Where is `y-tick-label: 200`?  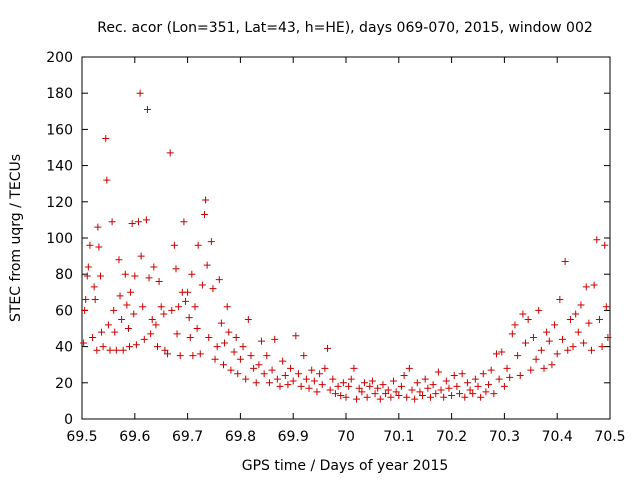
y-tick-label: 200 is located at coordinates (59, 58).